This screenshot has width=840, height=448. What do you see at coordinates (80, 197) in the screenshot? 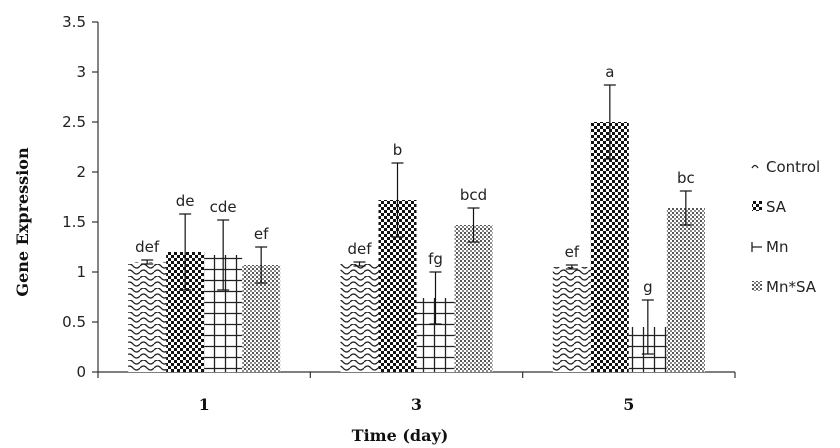
I see `y-axis: 0 0.5 1 1.5 2 2.5 3 3.5` at bounding box center [80, 197].